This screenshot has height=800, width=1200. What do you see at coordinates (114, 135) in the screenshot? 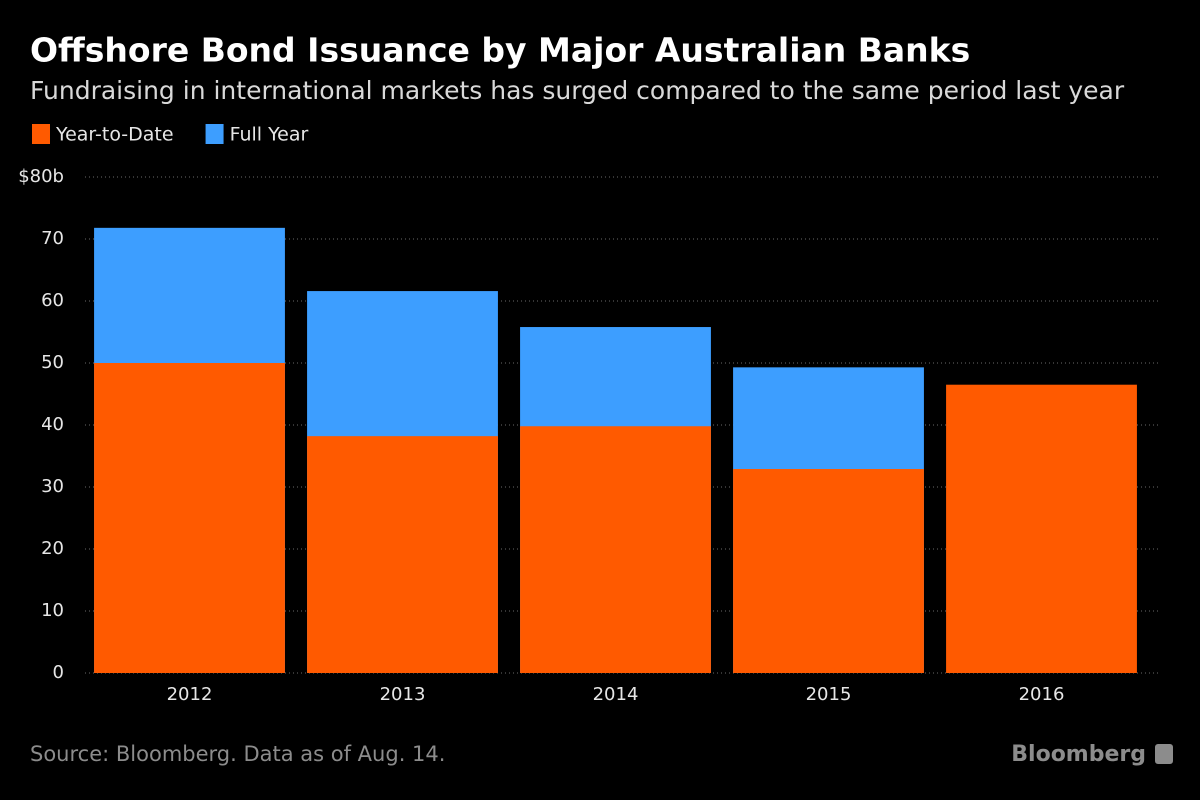
I see `legend-label: Year-to-Date` at bounding box center [114, 135].